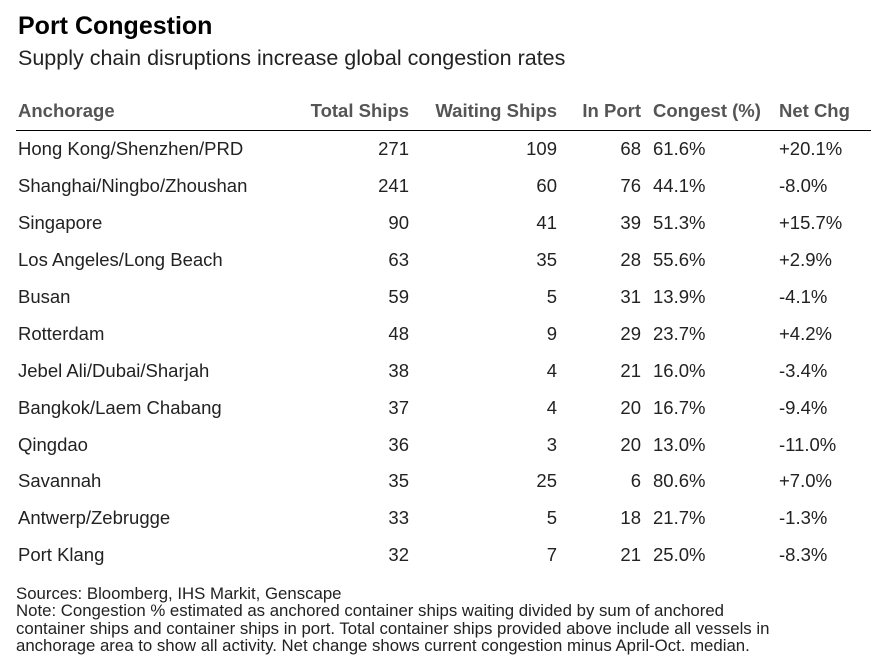 This screenshot has height=666, width=872. I want to click on table-cell: +4.2%, so click(805, 333).